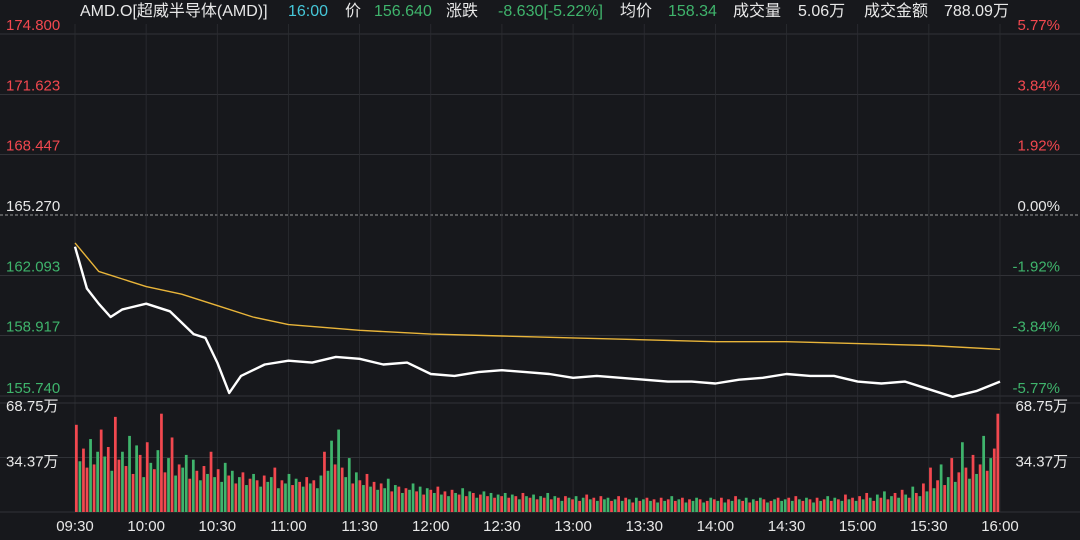  Describe the element at coordinates (822, 11) in the screenshot. I see `volume-value: 5.06万` at that location.